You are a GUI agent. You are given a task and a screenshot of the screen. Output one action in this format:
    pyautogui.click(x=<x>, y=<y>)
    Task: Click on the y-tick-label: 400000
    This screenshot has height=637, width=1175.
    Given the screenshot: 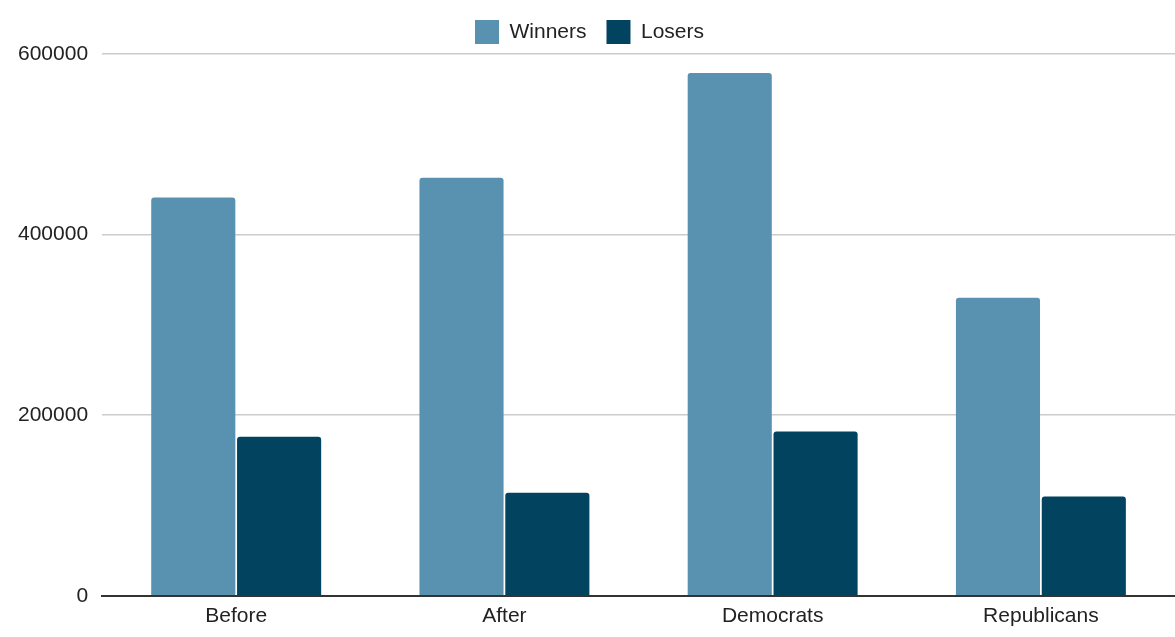 What is the action you would take?
    pyautogui.click(x=53, y=233)
    